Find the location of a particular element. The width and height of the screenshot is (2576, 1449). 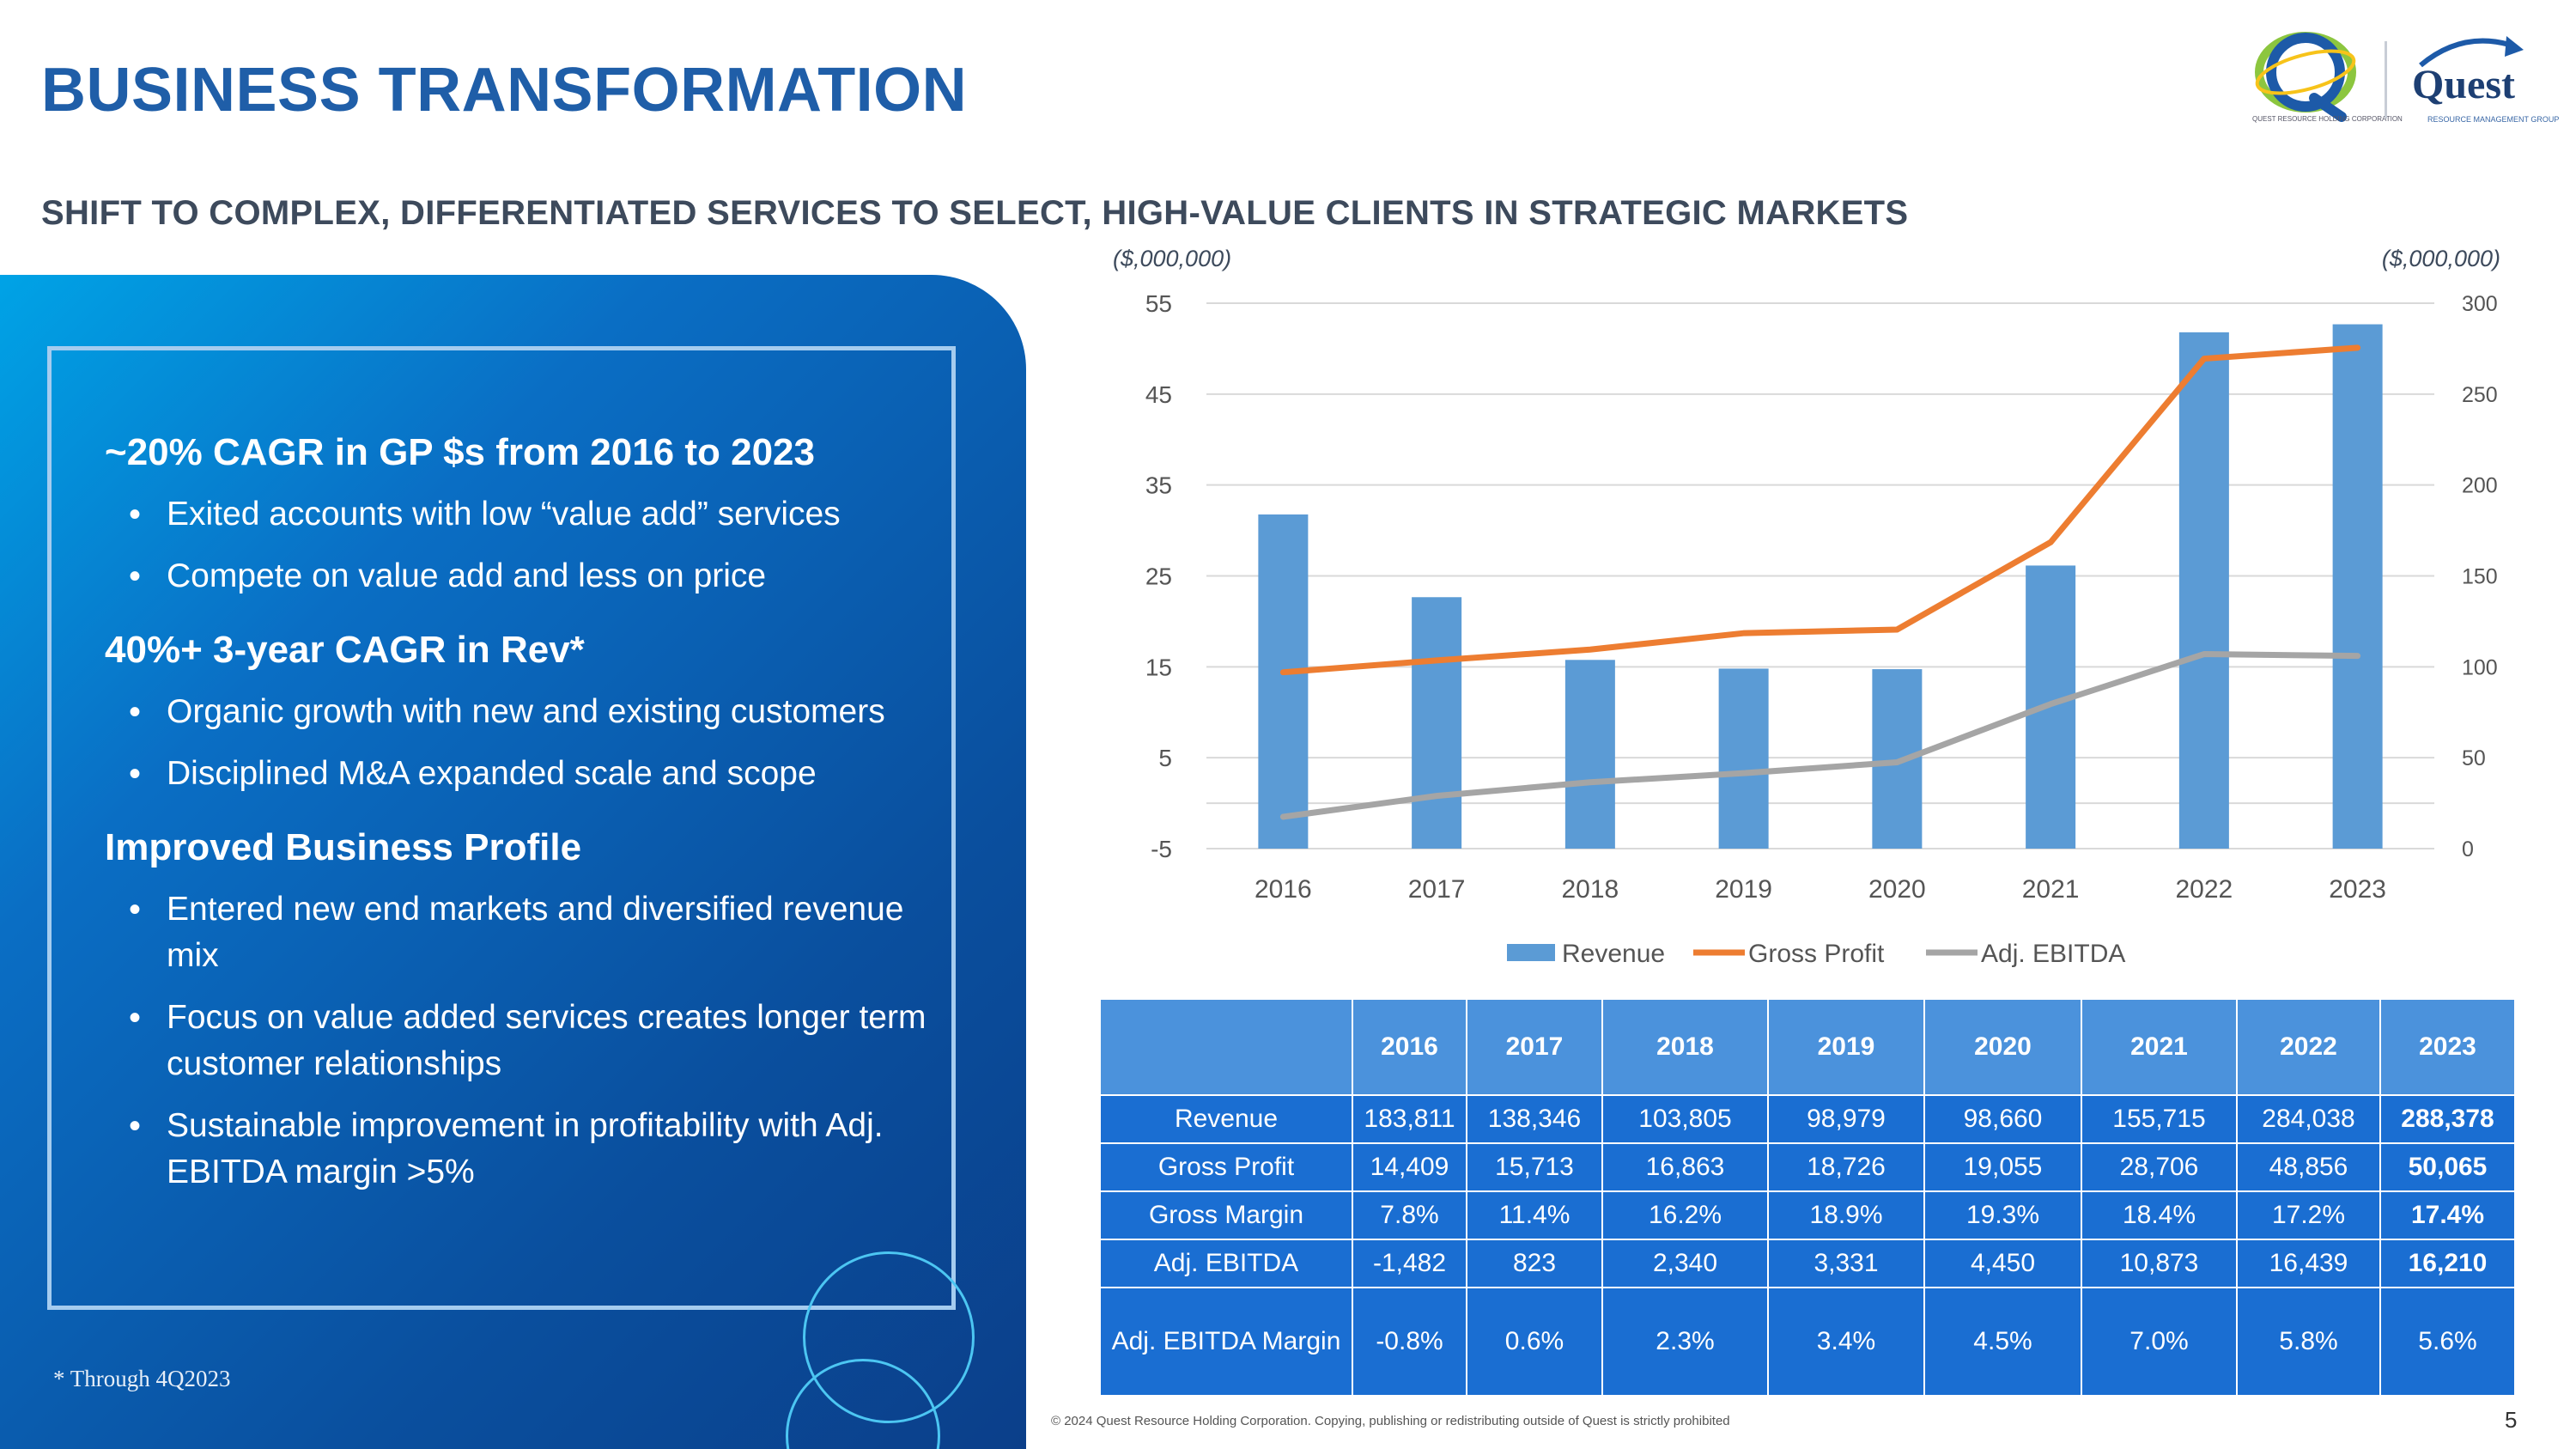

header-cell: 2021 is located at coordinates (2159, 1047).